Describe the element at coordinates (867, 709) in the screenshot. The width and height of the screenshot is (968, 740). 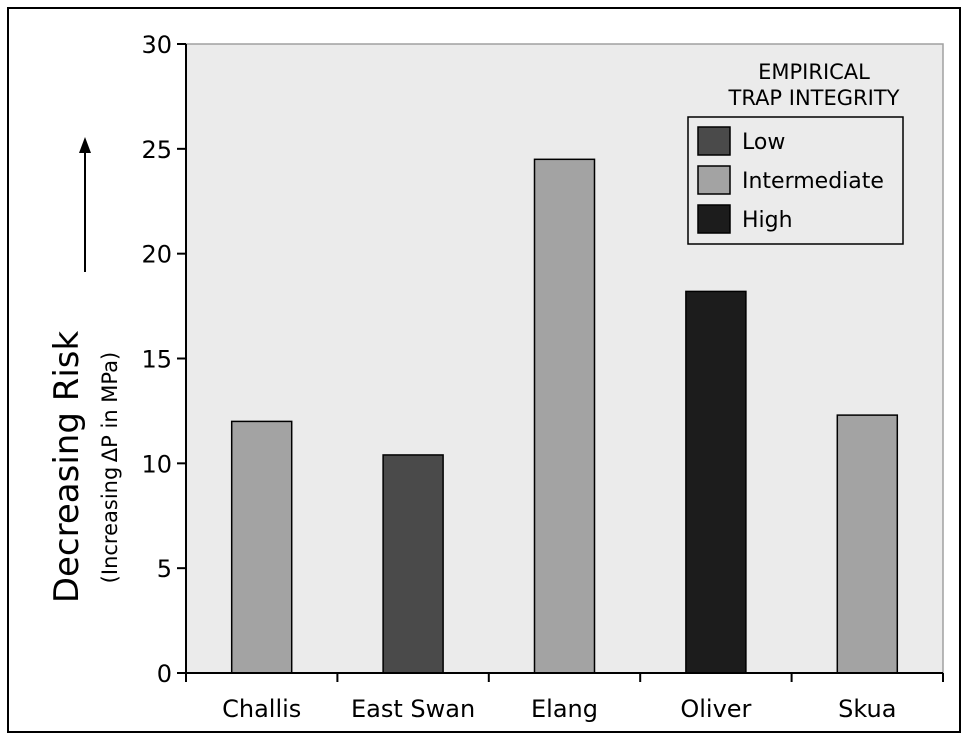
I see `x-tick-label: Skua` at that location.